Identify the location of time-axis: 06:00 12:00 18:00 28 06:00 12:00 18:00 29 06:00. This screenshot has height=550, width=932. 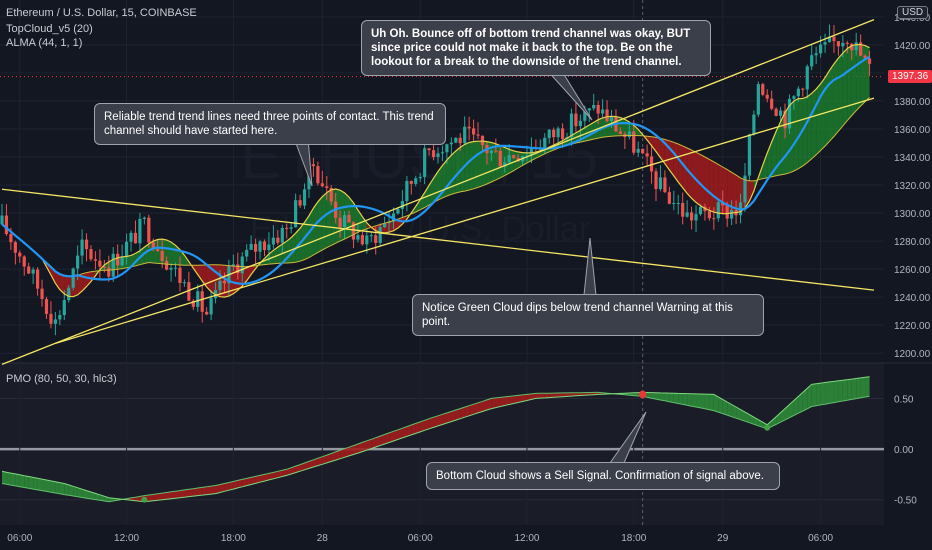
(420, 538).